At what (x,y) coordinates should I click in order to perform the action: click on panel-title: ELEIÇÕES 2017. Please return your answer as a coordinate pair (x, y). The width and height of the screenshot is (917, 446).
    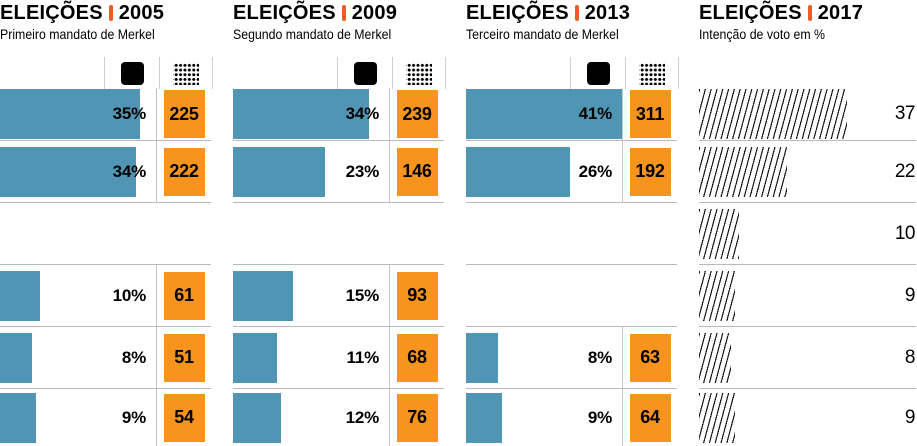
    Looking at the image, I should click on (807, 13).